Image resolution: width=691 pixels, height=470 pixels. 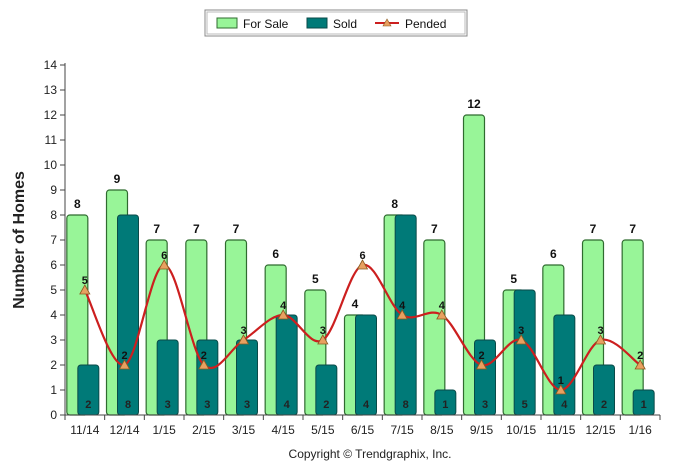 What do you see at coordinates (394, 204) in the screenshot?
I see `for-sale-value-label: 8` at bounding box center [394, 204].